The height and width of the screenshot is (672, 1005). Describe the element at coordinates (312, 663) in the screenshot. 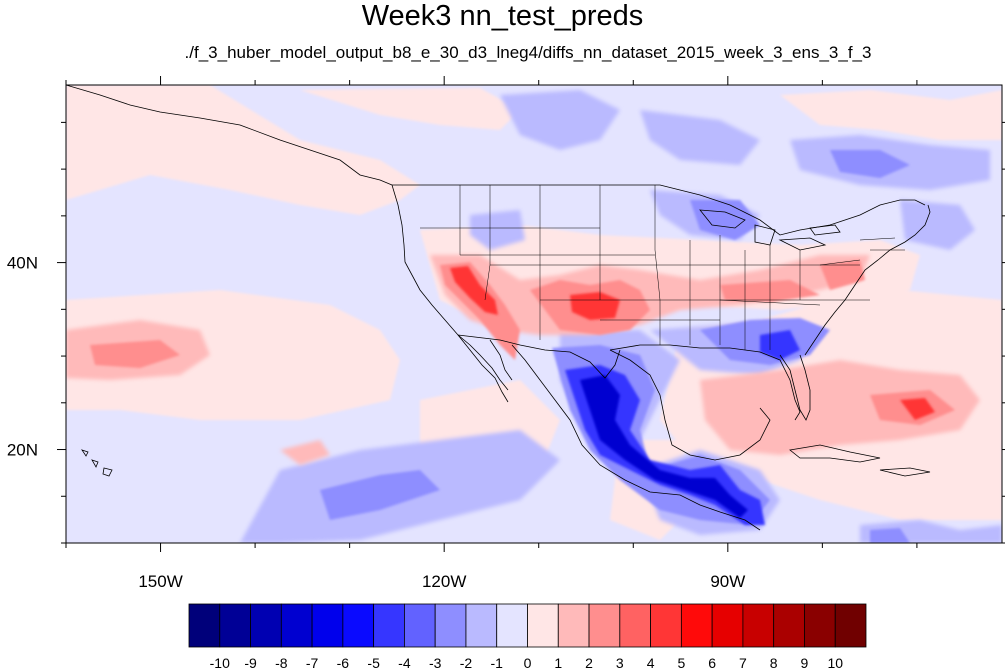

I see `colorbar-label: -7` at that location.